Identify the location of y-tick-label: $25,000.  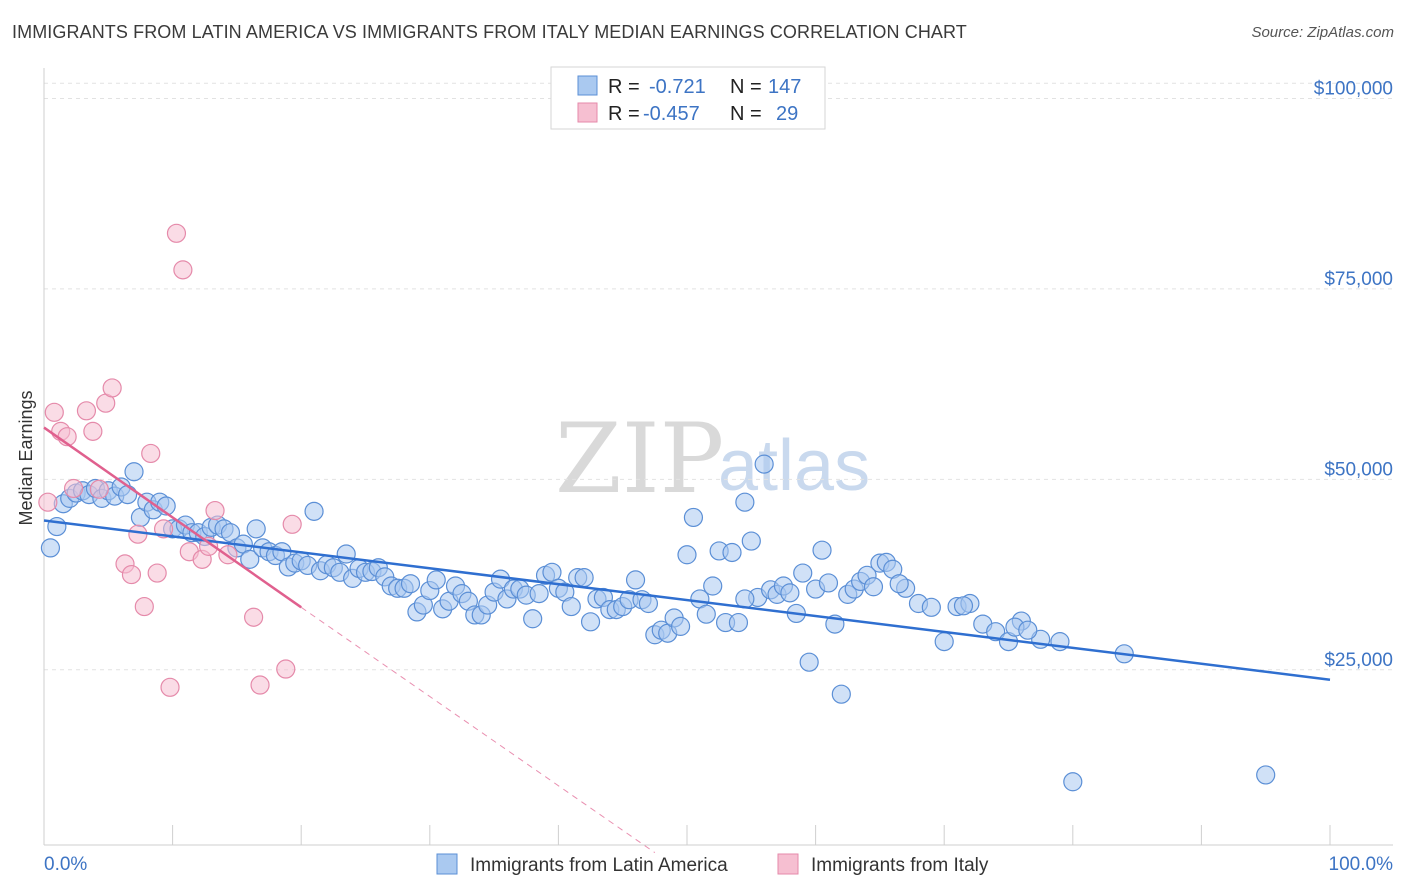
(1358, 660).